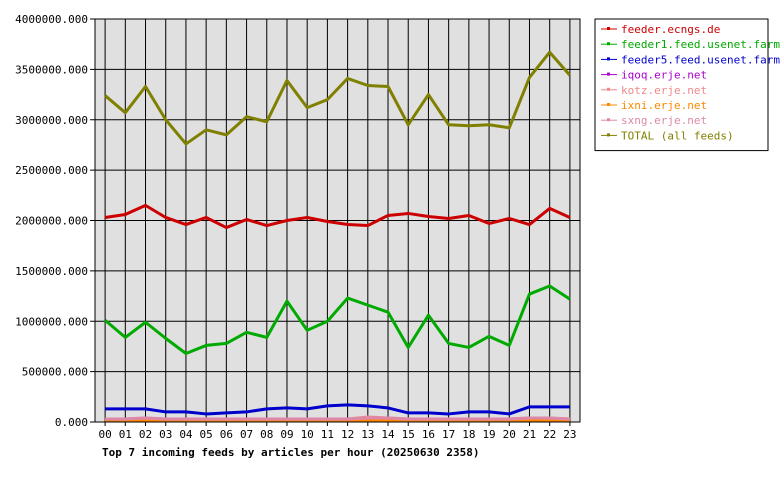  What do you see at coordinates (529, 434) in the screenshot?
I see `x-tick-label: 21` at bounding box center [529, 434].